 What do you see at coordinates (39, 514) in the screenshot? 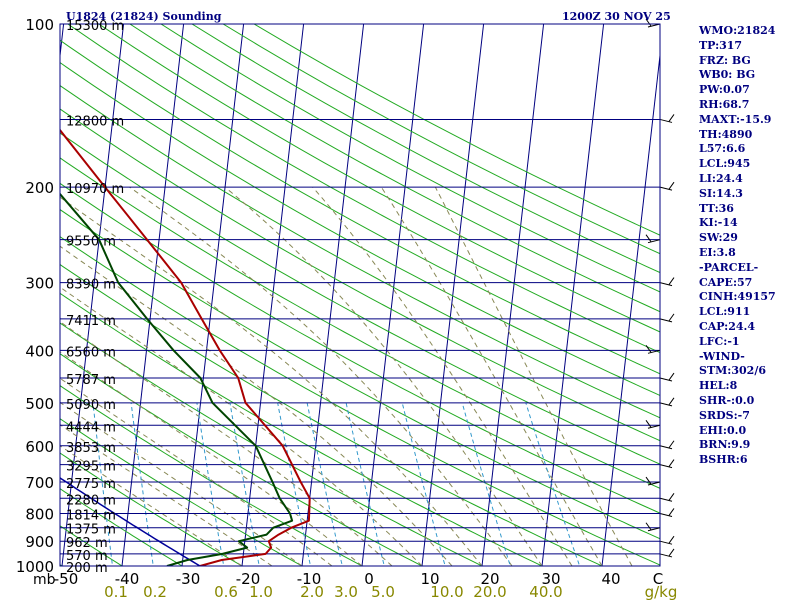
I see `pressure-label: 800` at bounding box center [39, 514].